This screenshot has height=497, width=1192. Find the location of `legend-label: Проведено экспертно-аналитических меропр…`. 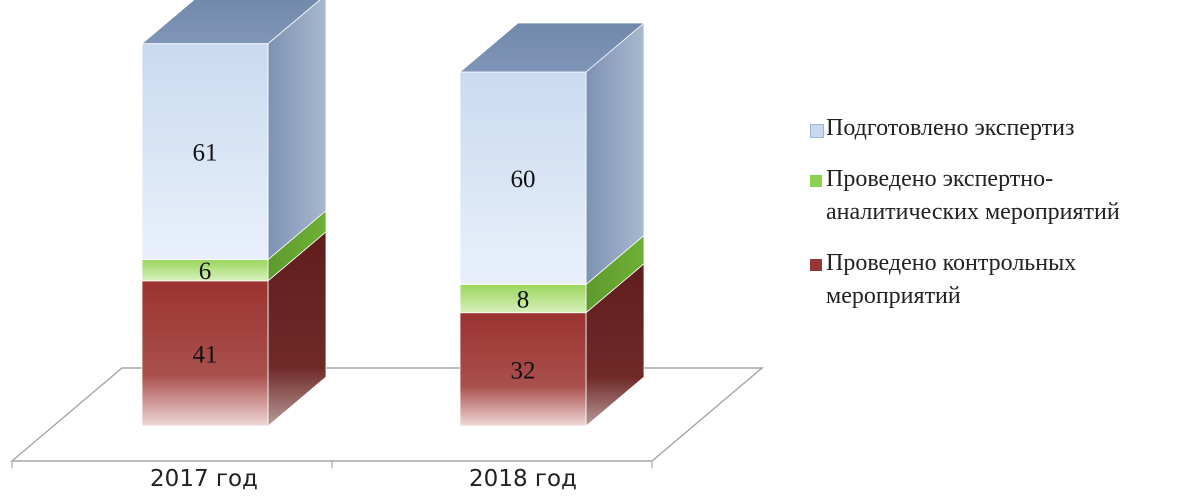

legend-label: Проведено экспертно-аналитических меропр… is located at coordinates (973, 195).